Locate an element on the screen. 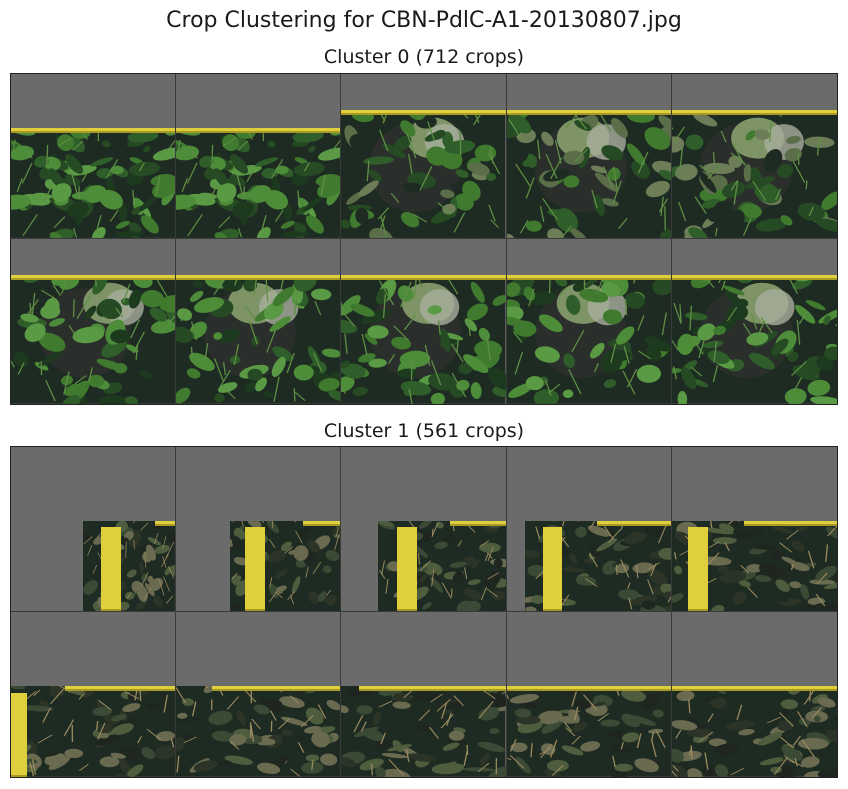  cluster-0-title: Cluster 0 (712 crops) is located at coordinates (424, 57).